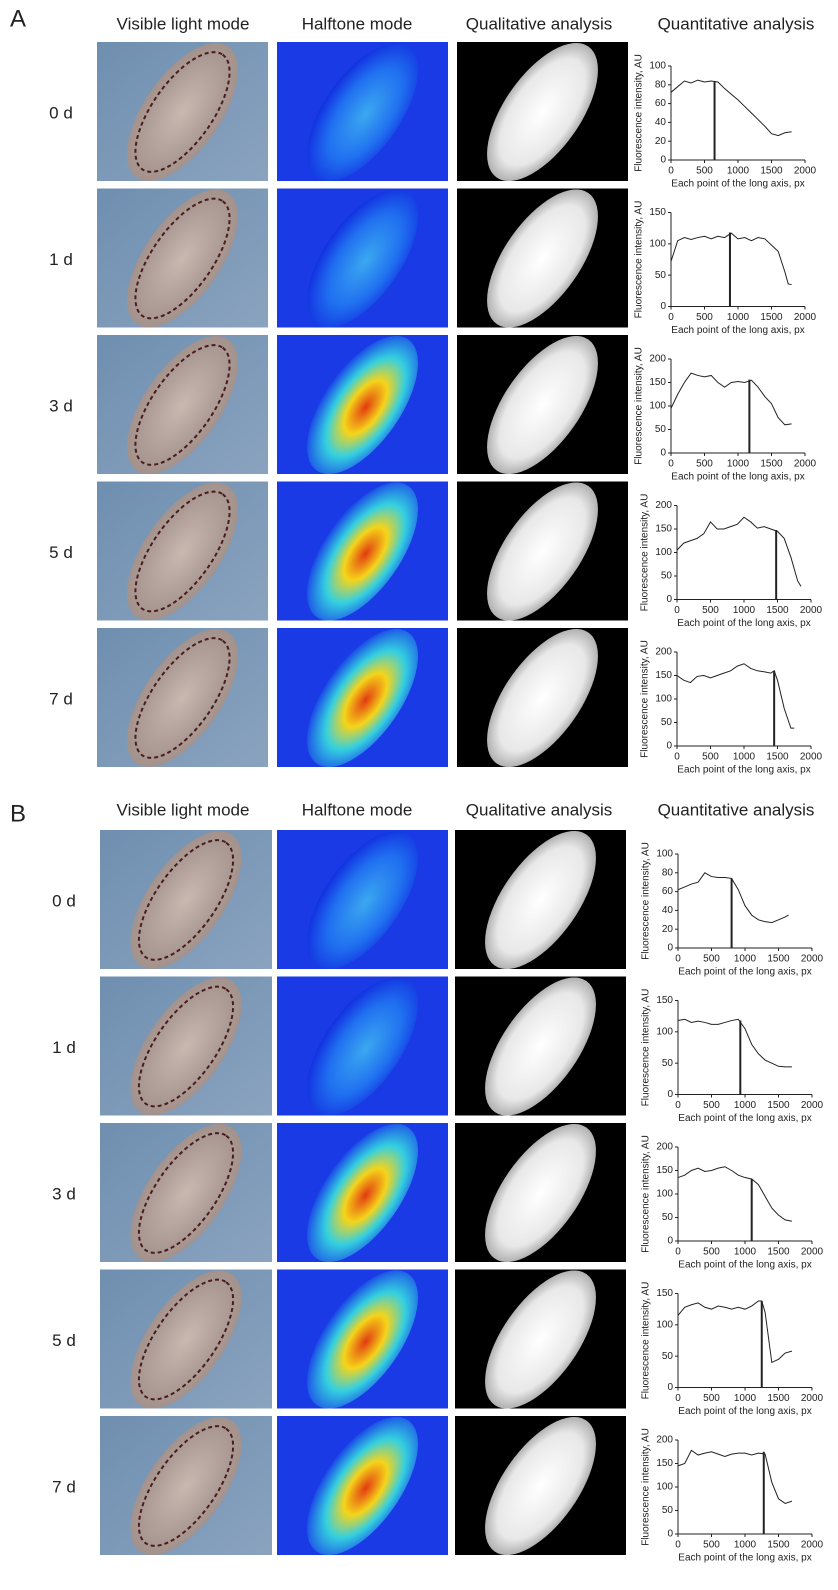 This screenshot has height=1590, width=838. Describe the element at coordinates (61, 405) in the screenshot. I see `row-label: 3 d` at that location.